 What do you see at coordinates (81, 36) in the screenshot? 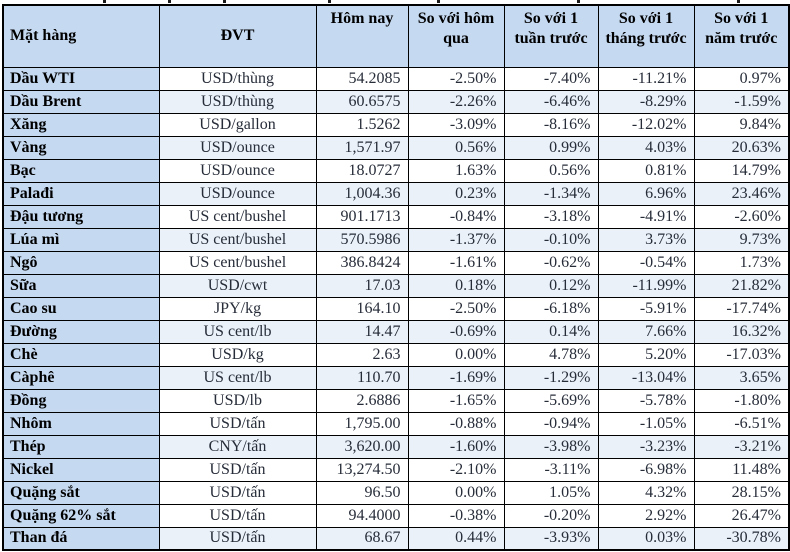
I see `header-commodity: Mặt hàng` at bounding box center [81, 36].